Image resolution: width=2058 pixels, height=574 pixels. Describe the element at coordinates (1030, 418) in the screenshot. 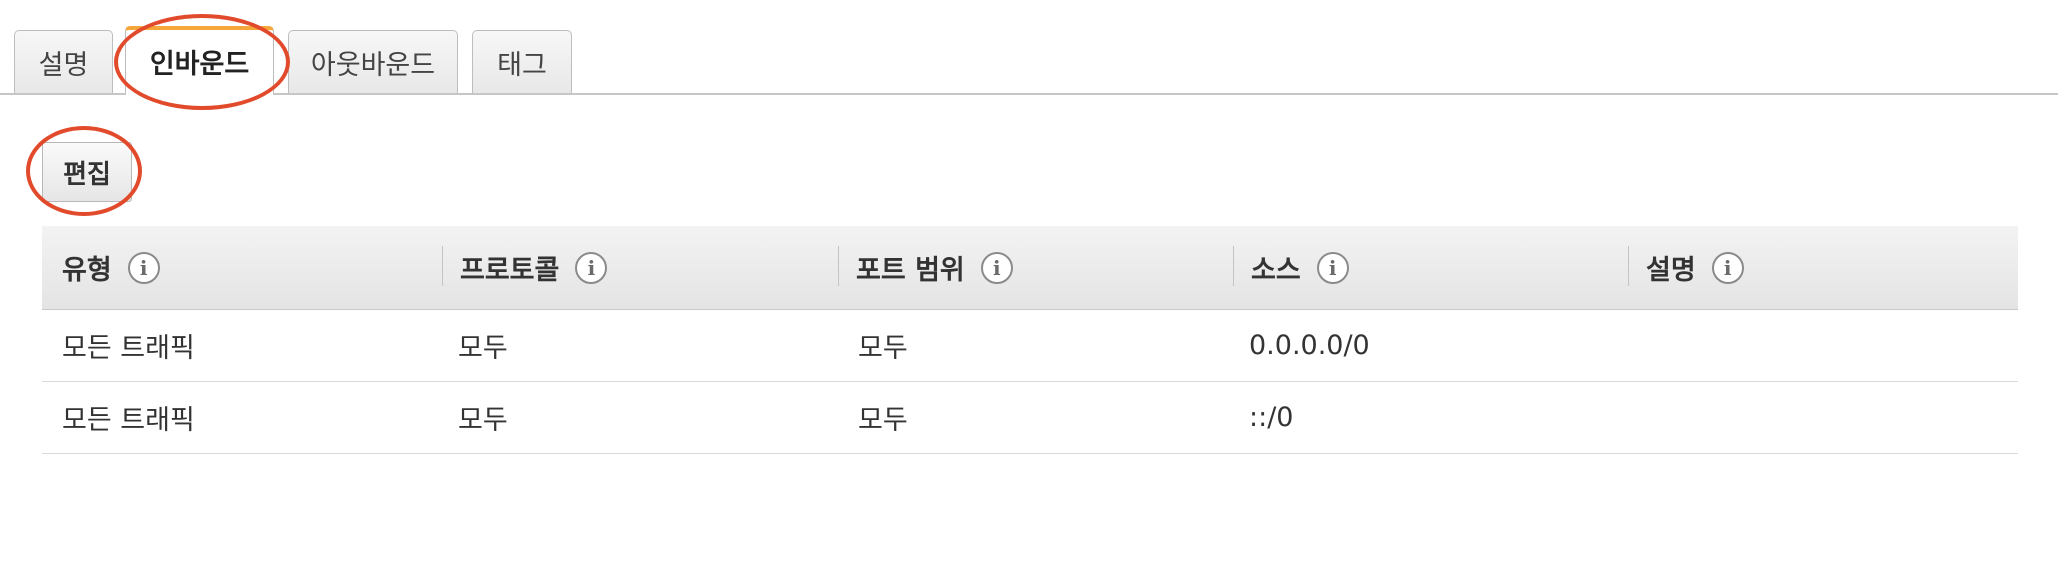

I see `table-row: 모든 트래픽 모두 모두 ::/0` at that location.